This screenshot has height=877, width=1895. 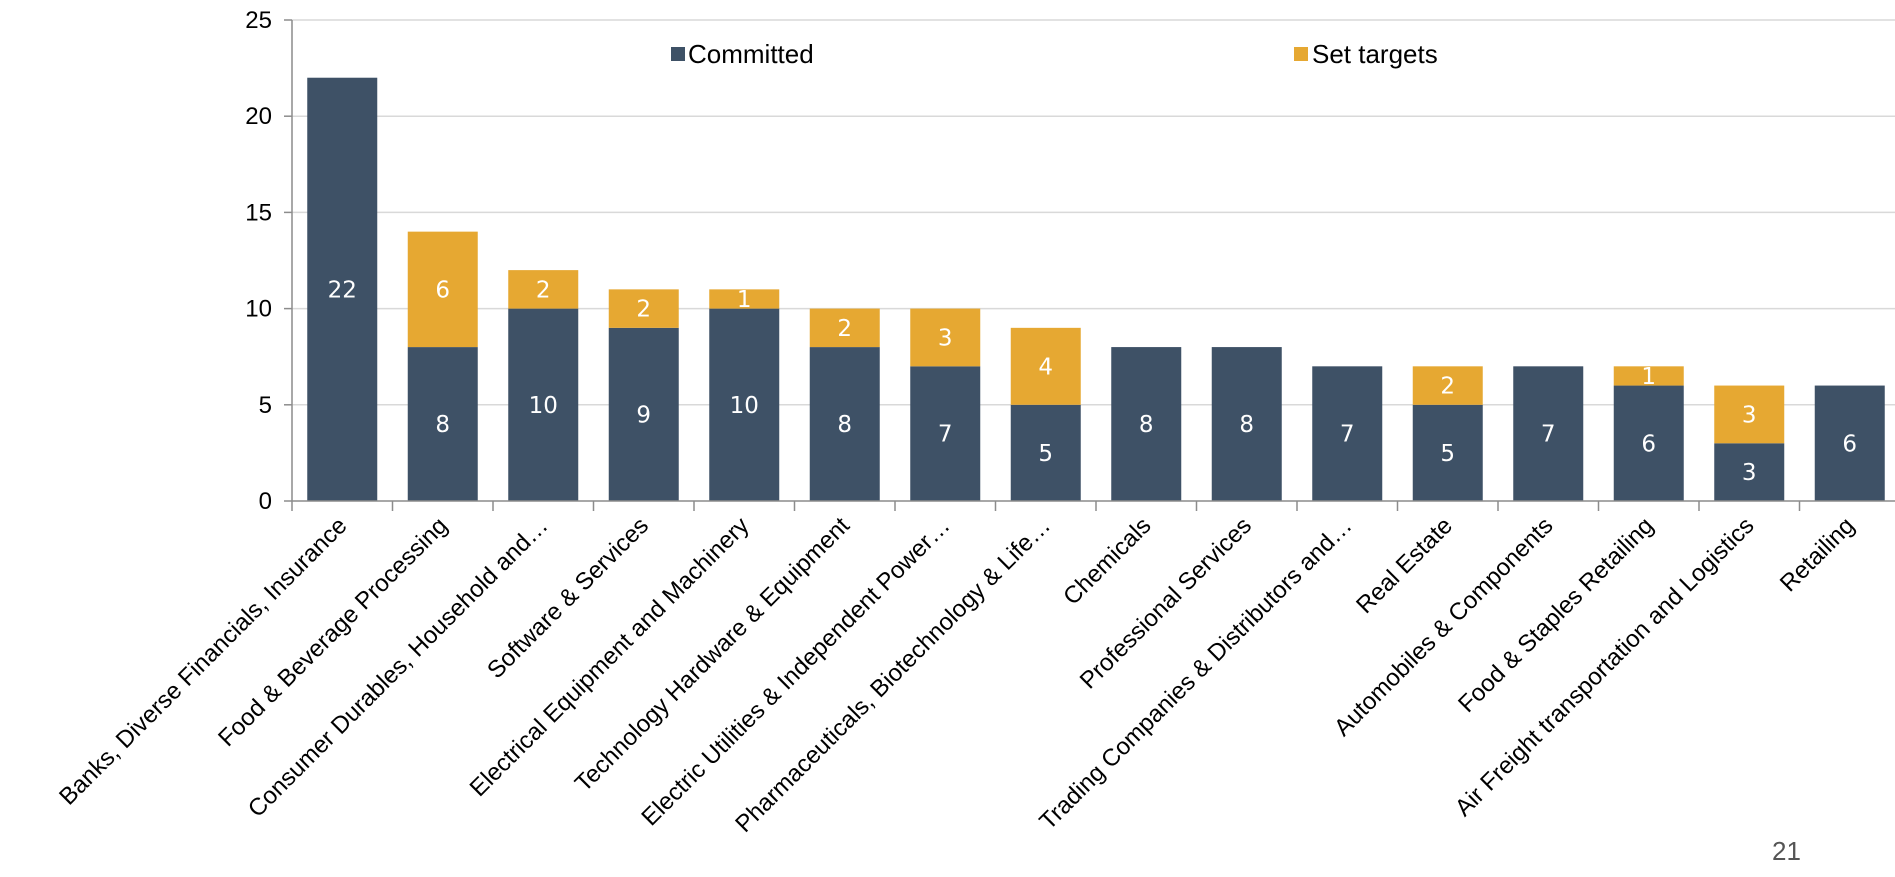 I want to click on legend-swatch-set-targets, so click(x=1301, y=54).